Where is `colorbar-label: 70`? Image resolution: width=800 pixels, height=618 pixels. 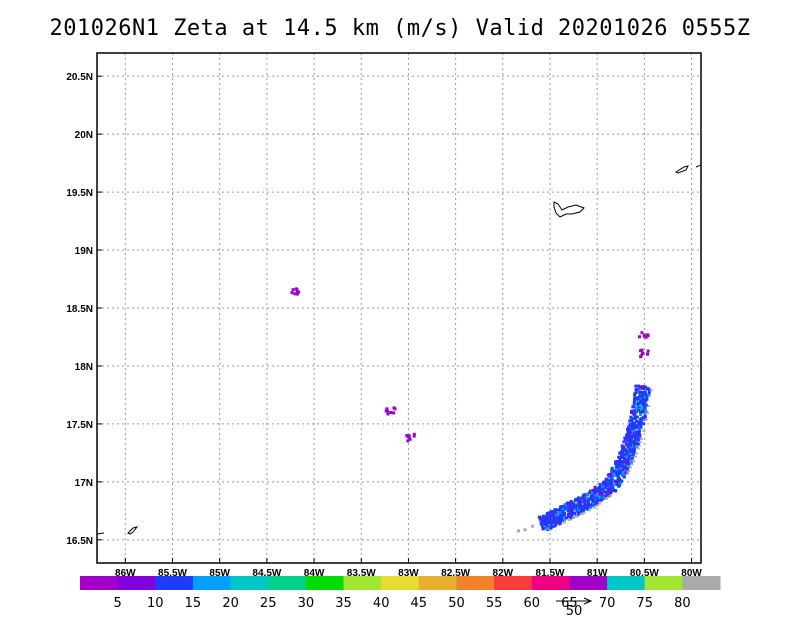
colorbar-label: 70 is located at coordinates (607, 603).